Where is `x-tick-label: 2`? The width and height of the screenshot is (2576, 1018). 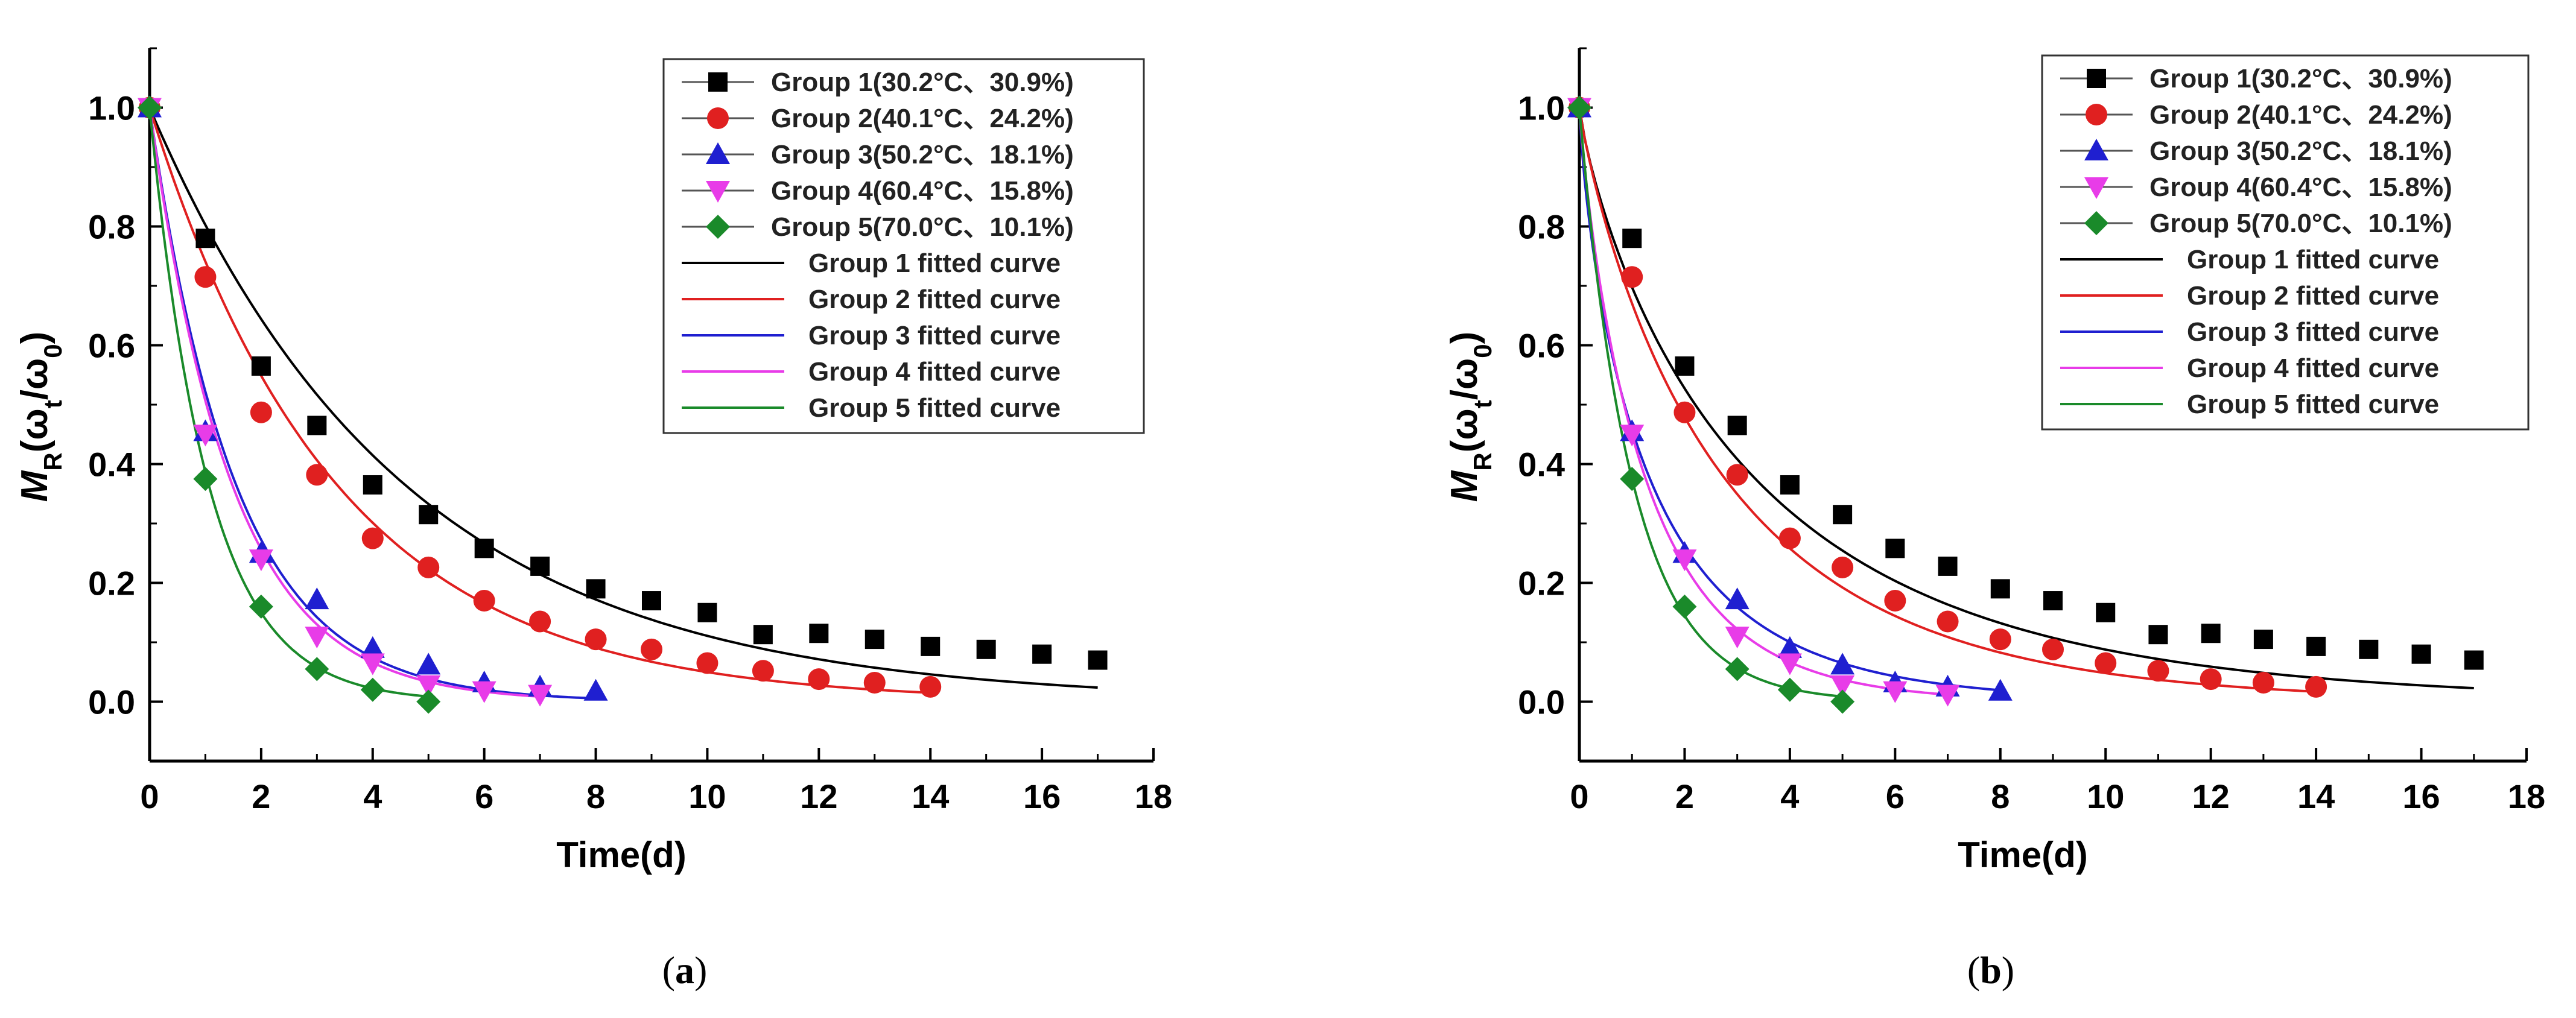 x-tick-label: 2 is located at coordinates (1685, 796).